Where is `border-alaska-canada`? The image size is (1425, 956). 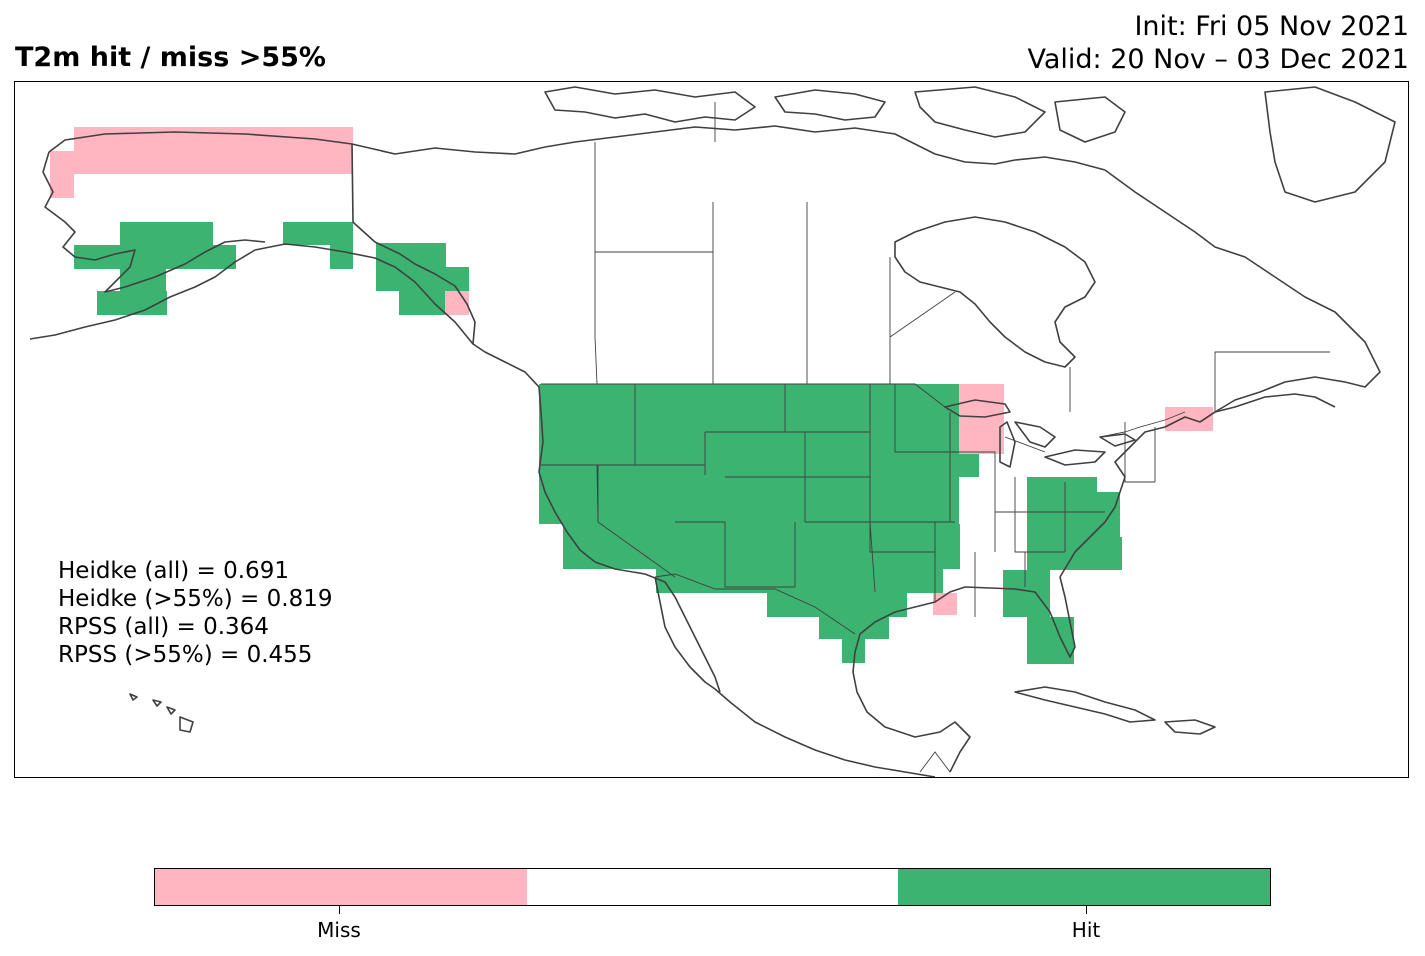 border-alaska-canada is located at coordinates (363, 193).